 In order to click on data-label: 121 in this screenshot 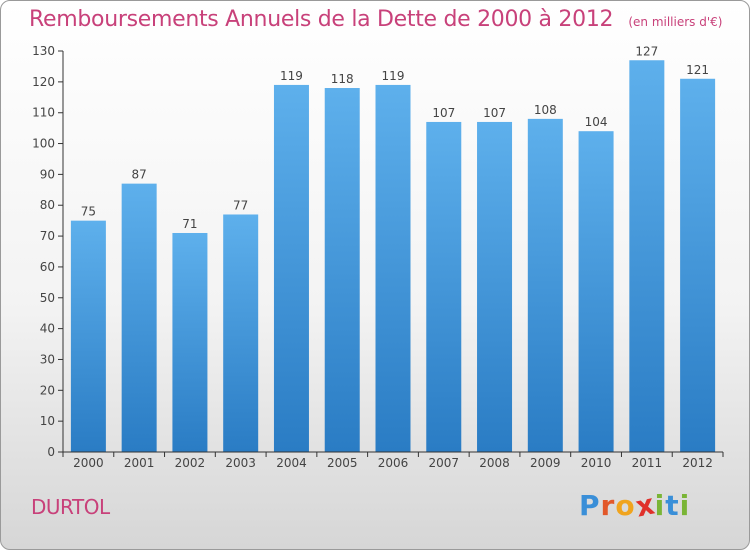, I will do `click(697, 70)`.